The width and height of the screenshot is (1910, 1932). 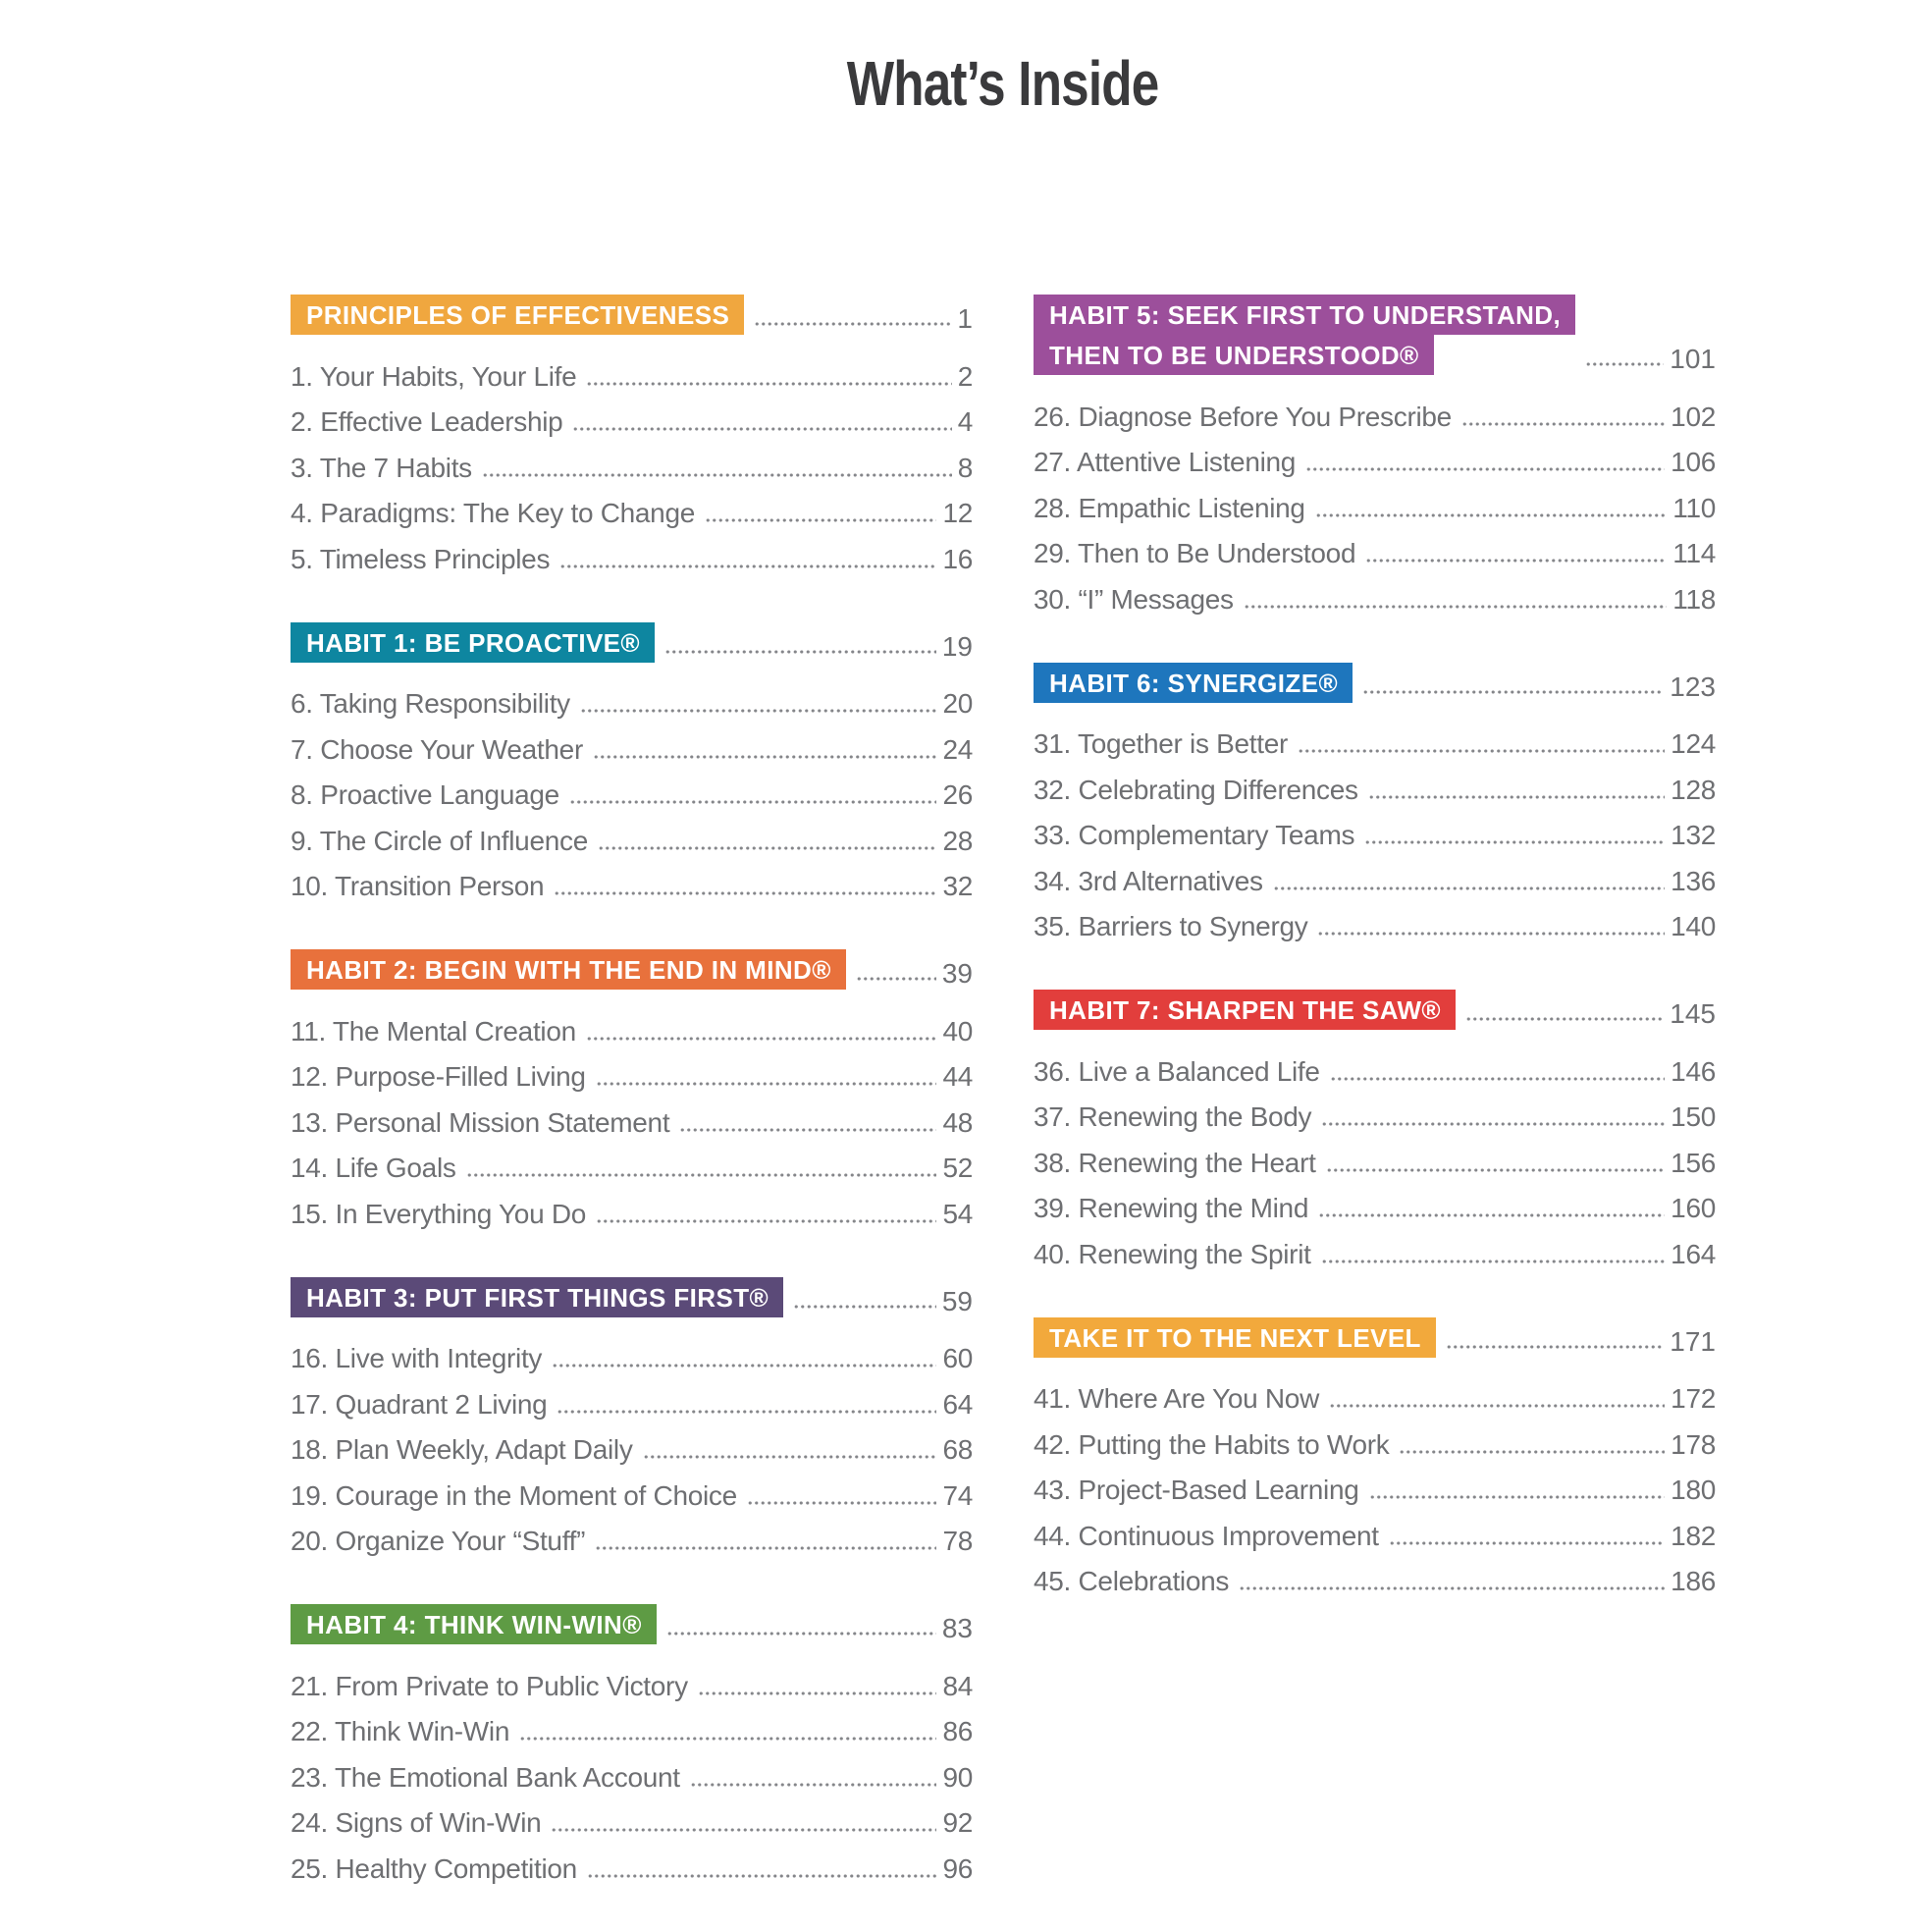 What do you see at coordinates (1132, 1581) in the screenshot?
I see `toc-entry-label: 45. Celebrations` at bounding box center [1132, 1581].